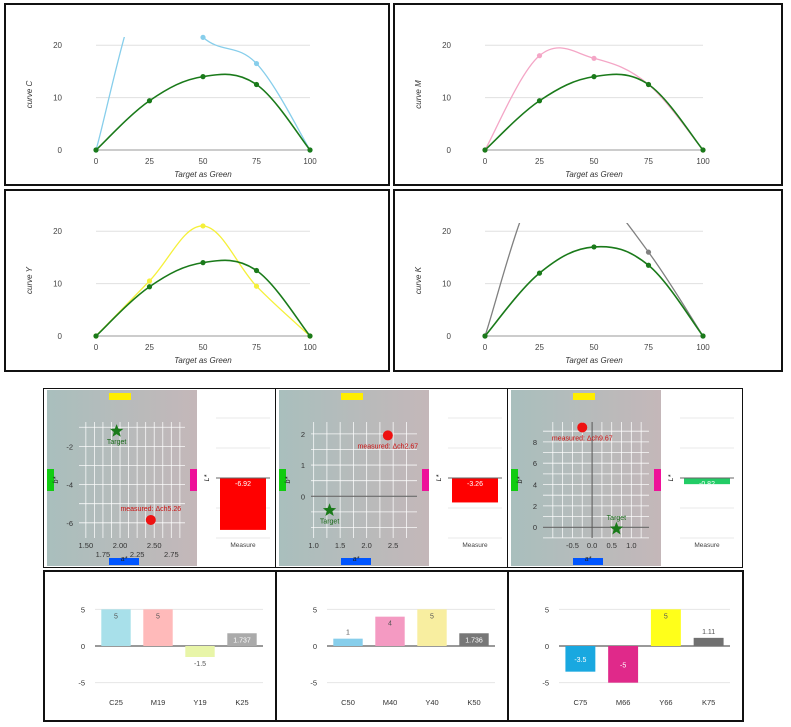  What do you see at coordinates (594, 280) in the screenshot?
I see `series-line-black` at bounding box center [594, 280].